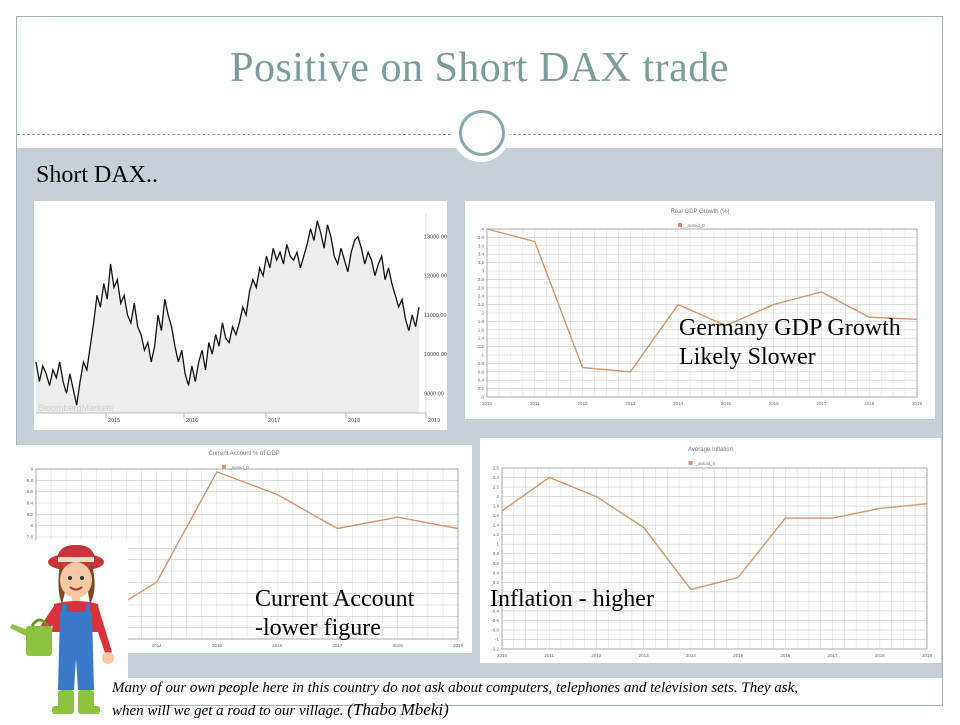 The image size is (960, 725). I want to click on dax-y-tick-label: 10000.00, so click(435, 355).